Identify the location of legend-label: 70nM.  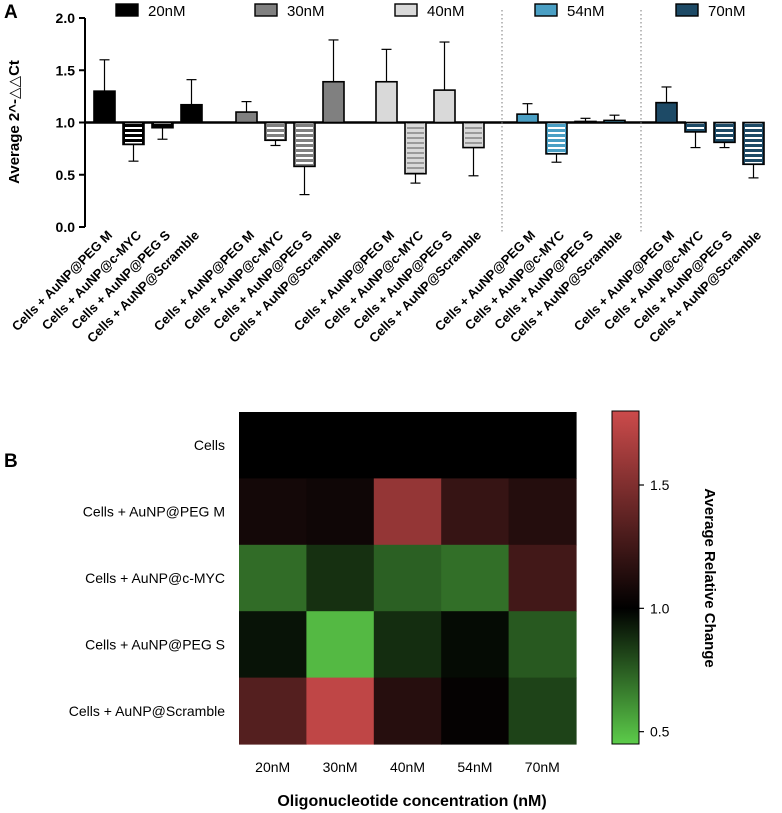
(727, 11).